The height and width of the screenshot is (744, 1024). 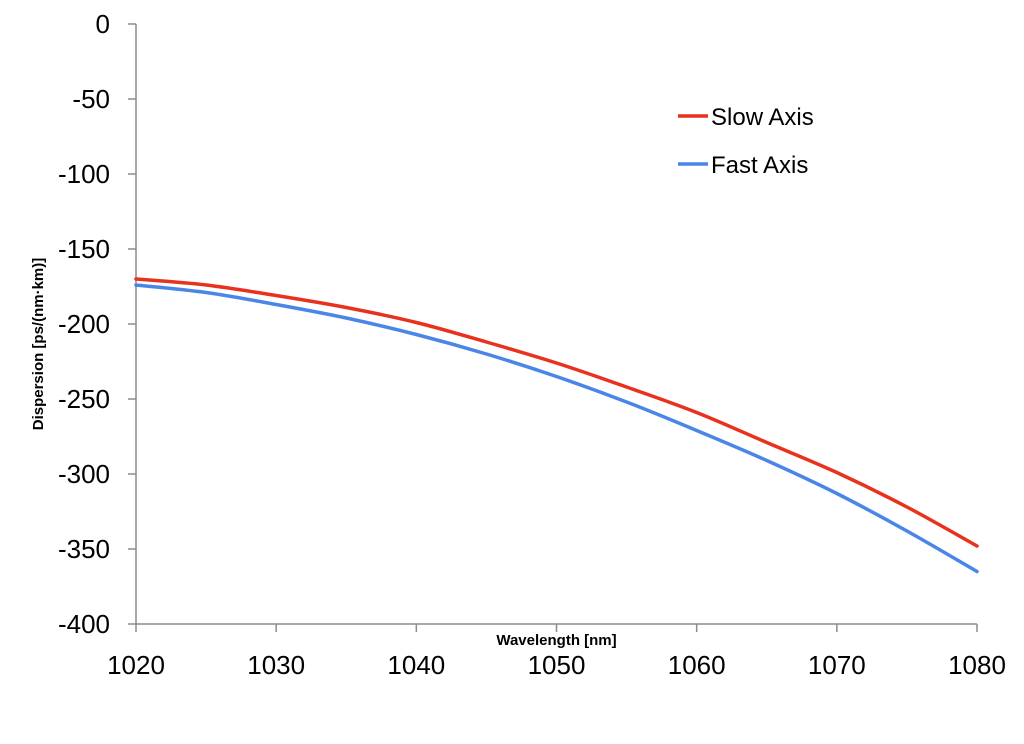 What do you see at coordinates (416, 665) in the screenshot?
I see `x-tick-label: 1040` at bounding box center [416, 665].